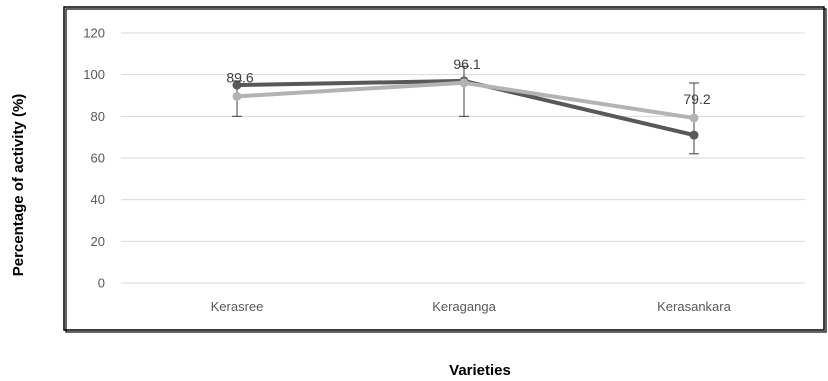 This screenshot has width=828, height=381. What do you see at coordinates (98, 199) in the screenshot?
I see `y-tick-label: 40` at bounding box center [98, 199].